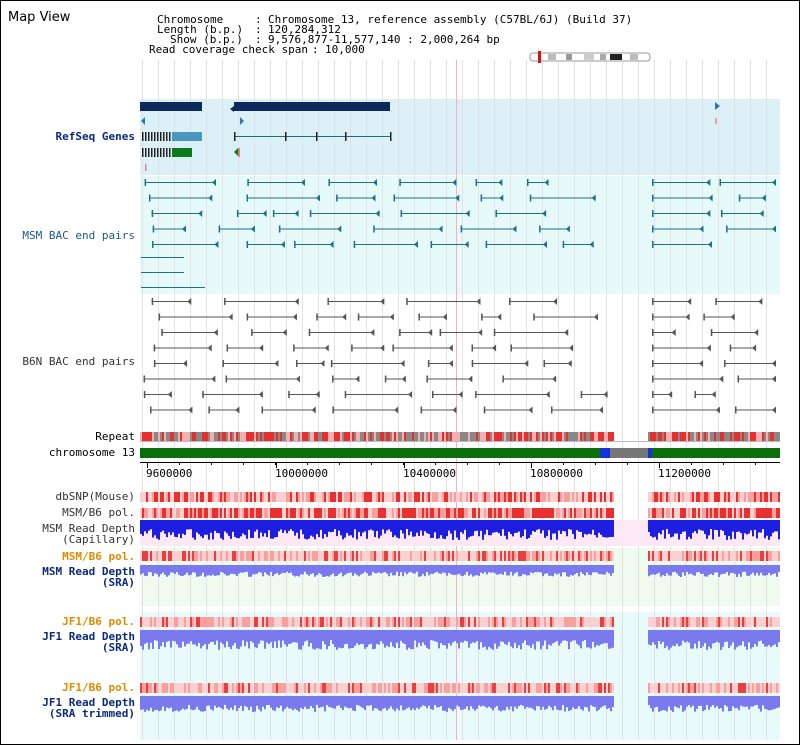 The width and height of the screenshot is (800, 745). What do you see at coordinates (317, 198) in the screenshot?
I see `bac-end-arrow` at bounding box center [317, 198].